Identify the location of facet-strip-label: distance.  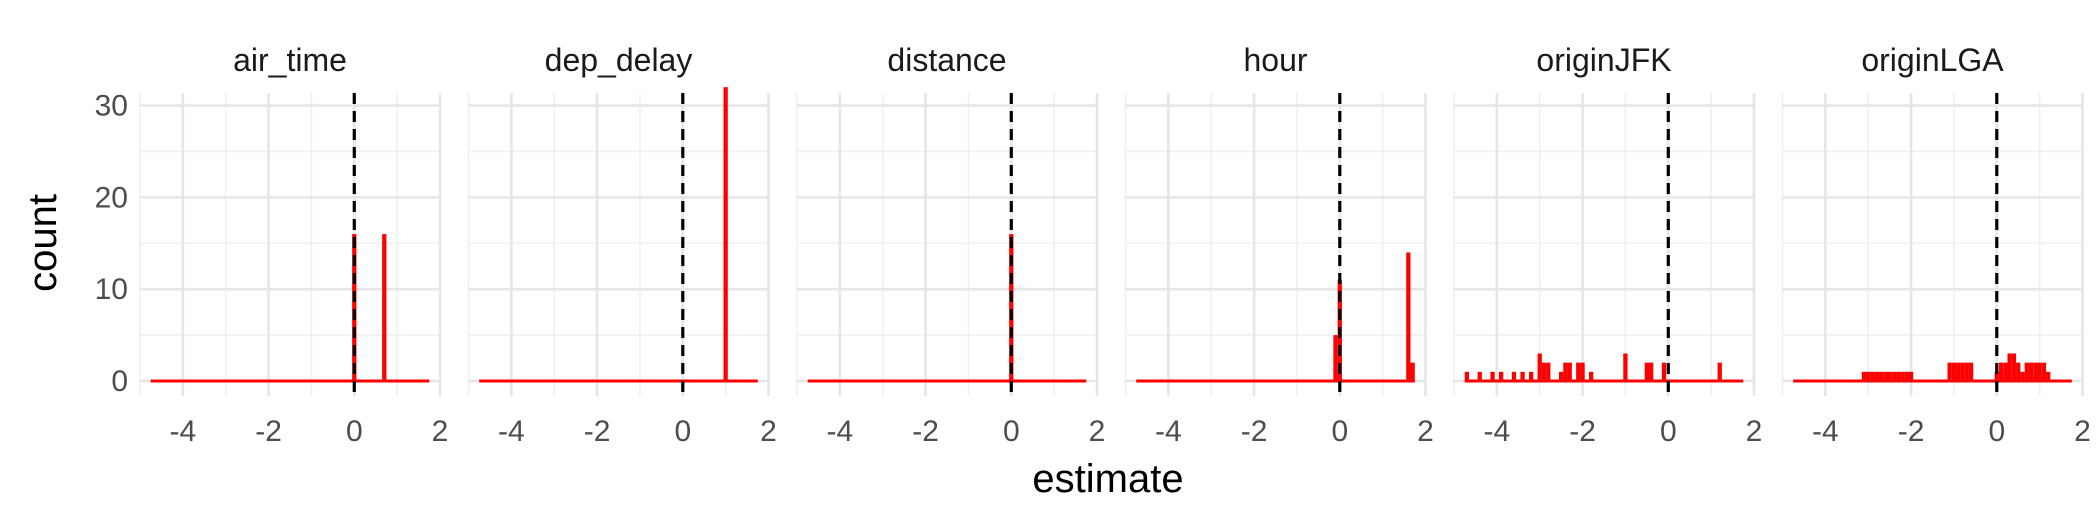
(946, 60).